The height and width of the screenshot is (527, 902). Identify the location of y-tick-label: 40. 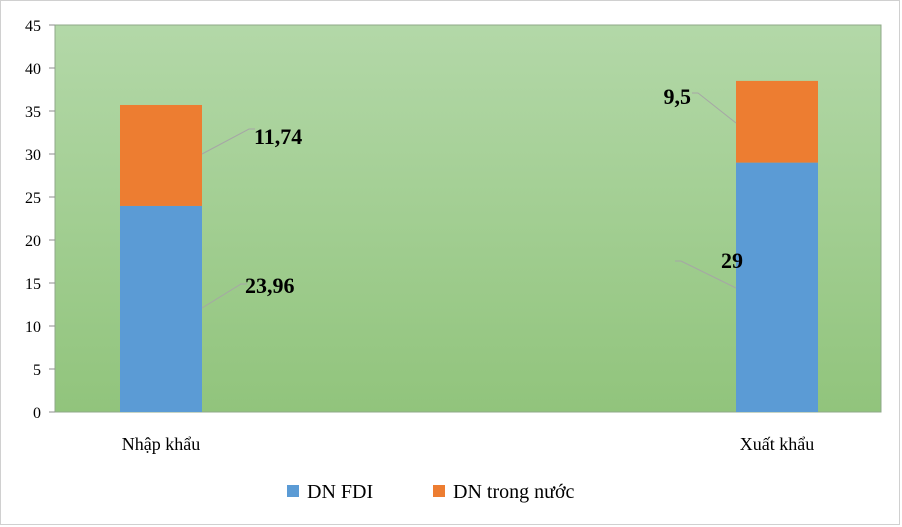
(33, 69).